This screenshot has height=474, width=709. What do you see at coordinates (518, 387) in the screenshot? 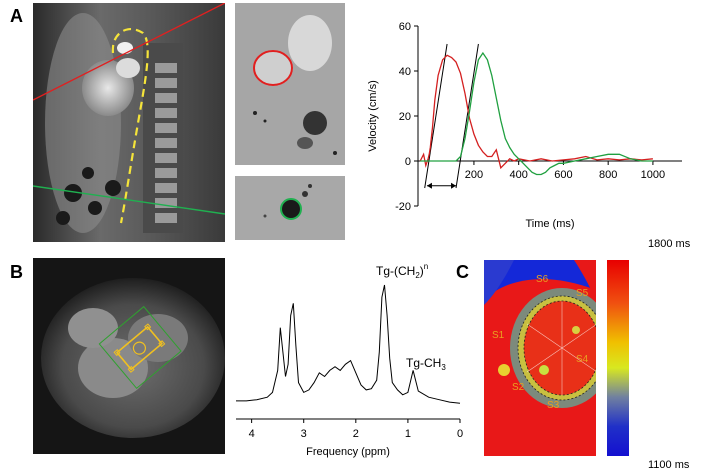
I see `segment-label-s2: S2` at bounding box center [518, 387].